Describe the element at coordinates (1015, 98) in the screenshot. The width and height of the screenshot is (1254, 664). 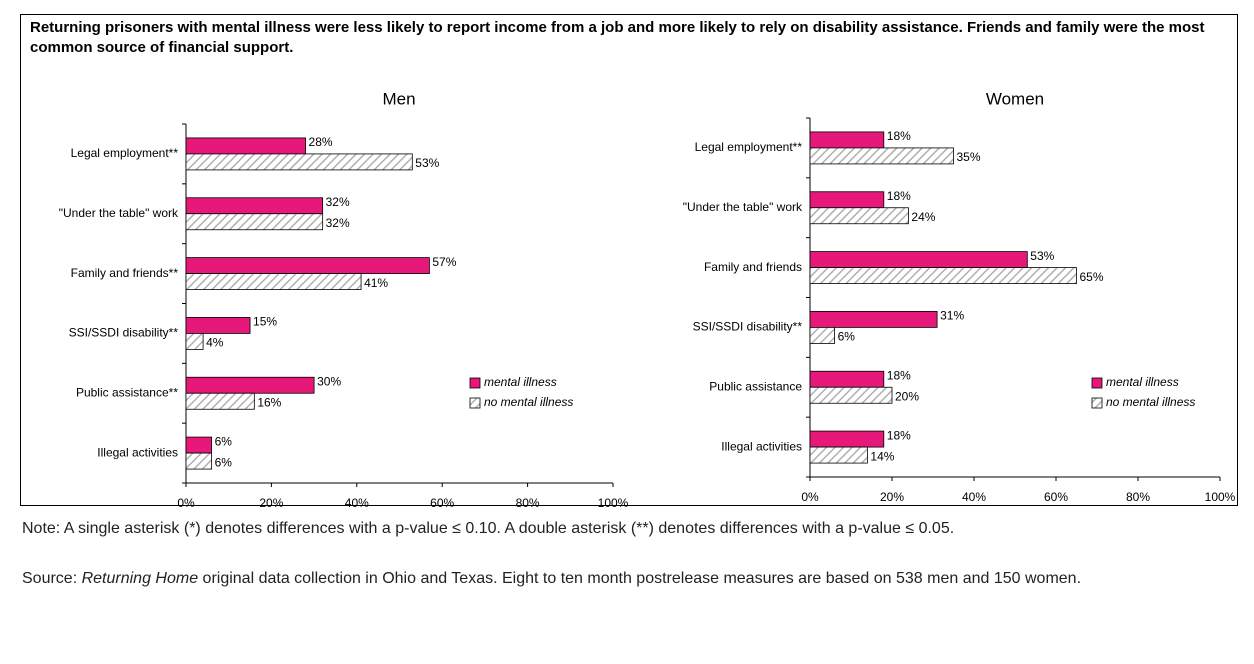
I see `chart-title: Women` at that location.